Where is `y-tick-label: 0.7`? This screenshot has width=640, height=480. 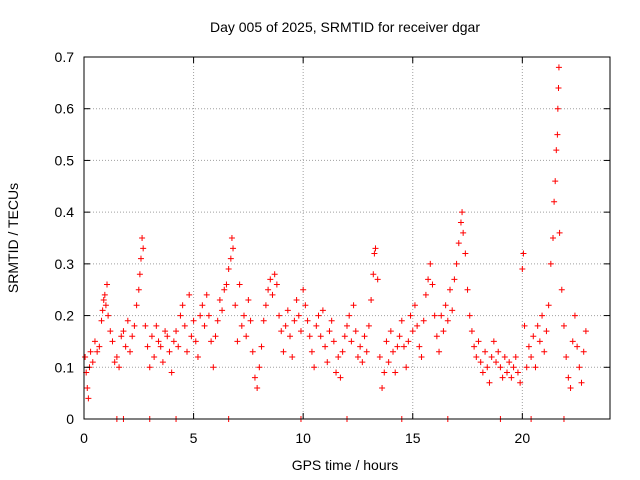 y-tick-label: 0.7 is located at coordinates (65, 57).